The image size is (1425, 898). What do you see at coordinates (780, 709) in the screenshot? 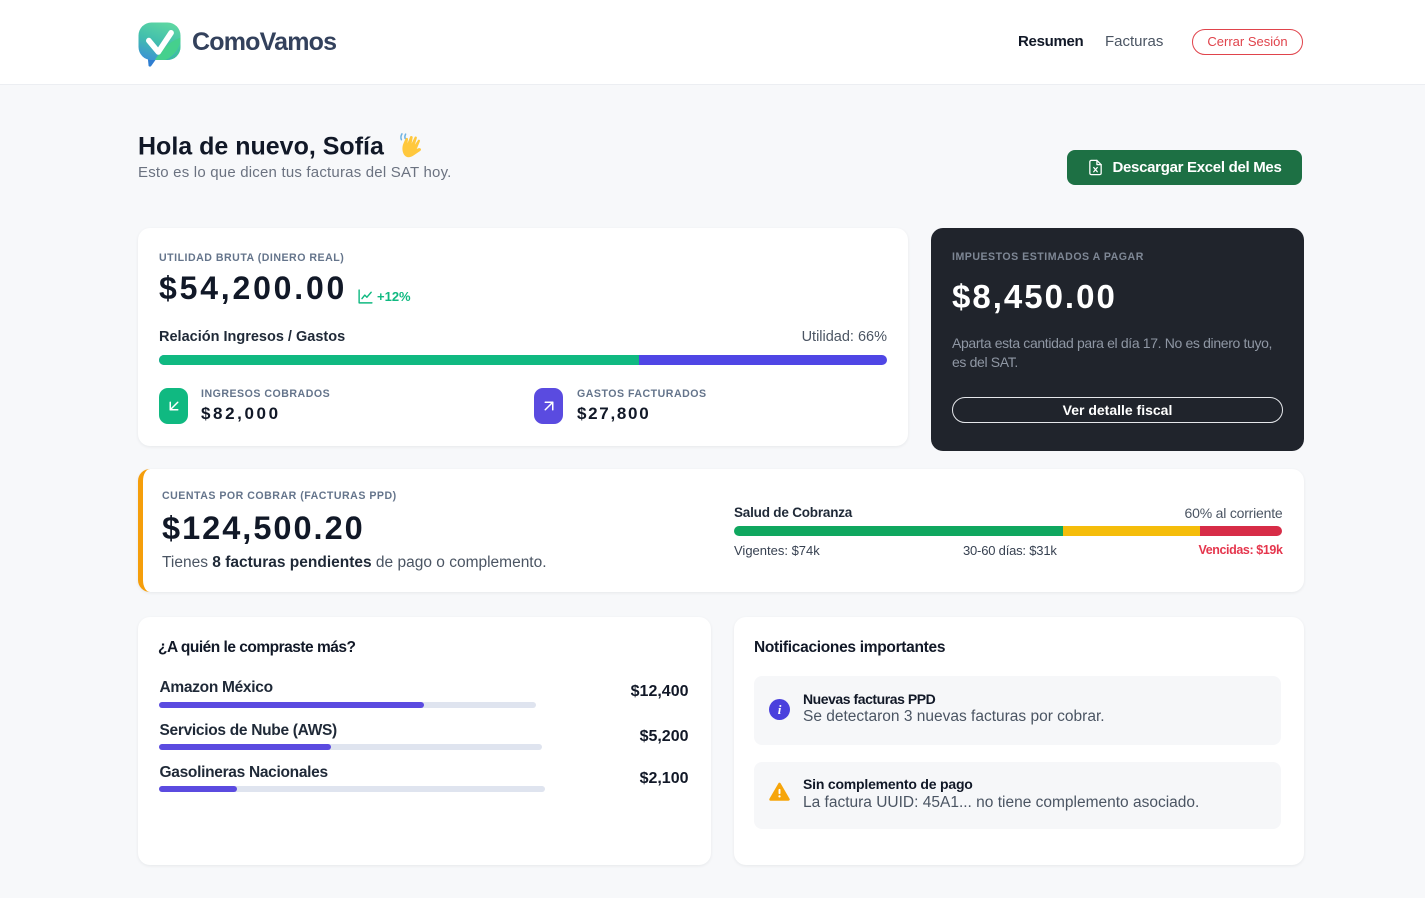
I see `svg-text: i` at bounding box center [780, 709].